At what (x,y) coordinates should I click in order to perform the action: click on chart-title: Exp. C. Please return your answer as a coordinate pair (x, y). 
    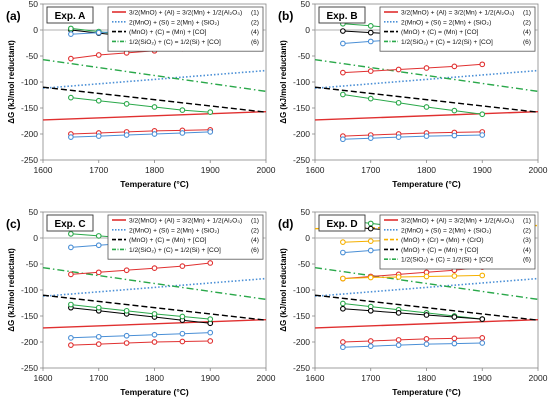
    Looking at the image, I should click on (69, 224).